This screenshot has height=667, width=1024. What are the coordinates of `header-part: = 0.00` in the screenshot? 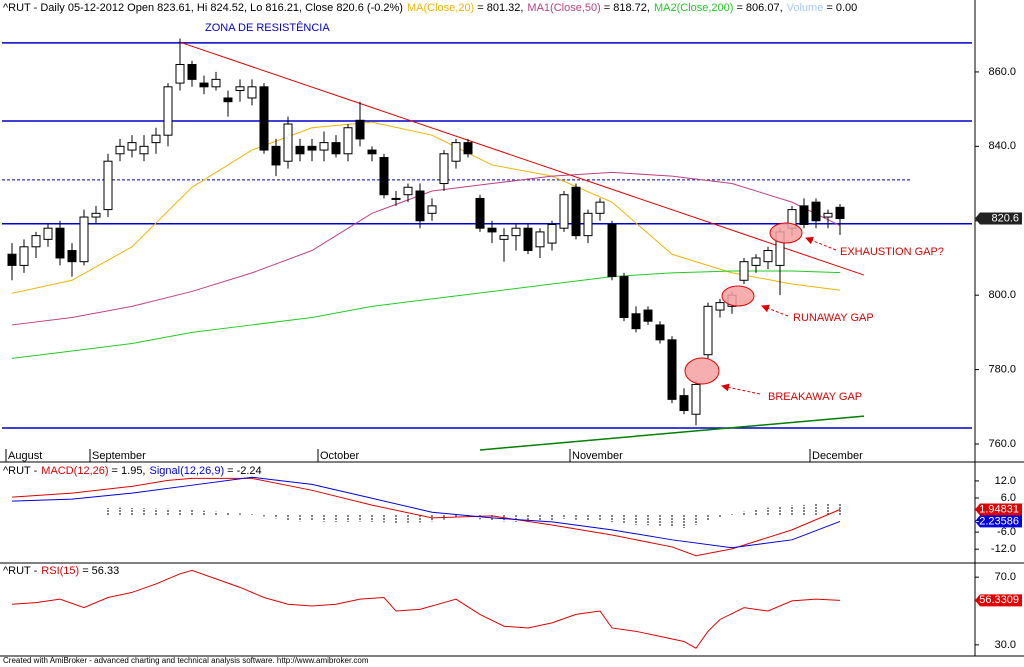 It's located at (841, 8).